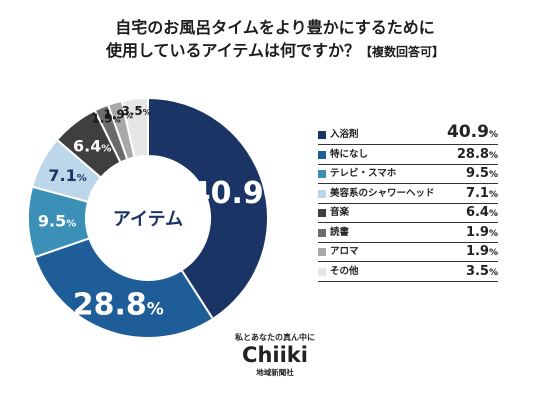 This screenshot has height=400, width=550. What do you see at coordinates (275, 337) in the screenshot?
I see `logo-tagline: 私とあなたの真ん中に` at bounding box center [275, 337].